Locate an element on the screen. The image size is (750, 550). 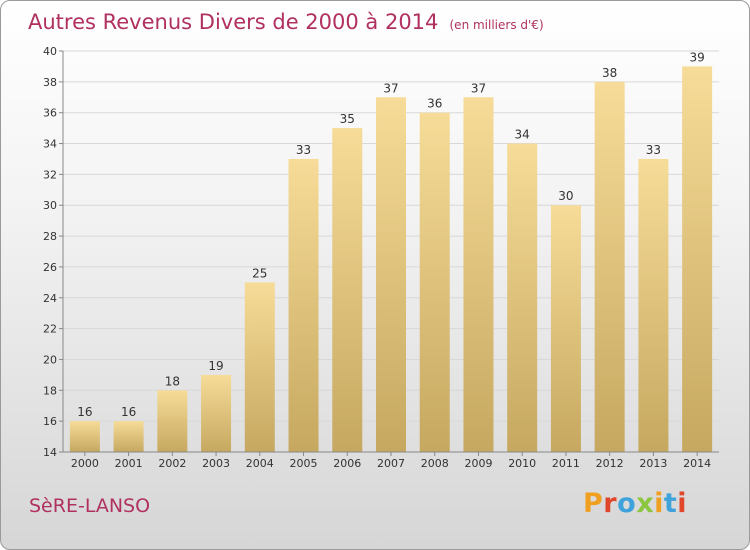
data-label: 19 is located at coordinates (215, 366).